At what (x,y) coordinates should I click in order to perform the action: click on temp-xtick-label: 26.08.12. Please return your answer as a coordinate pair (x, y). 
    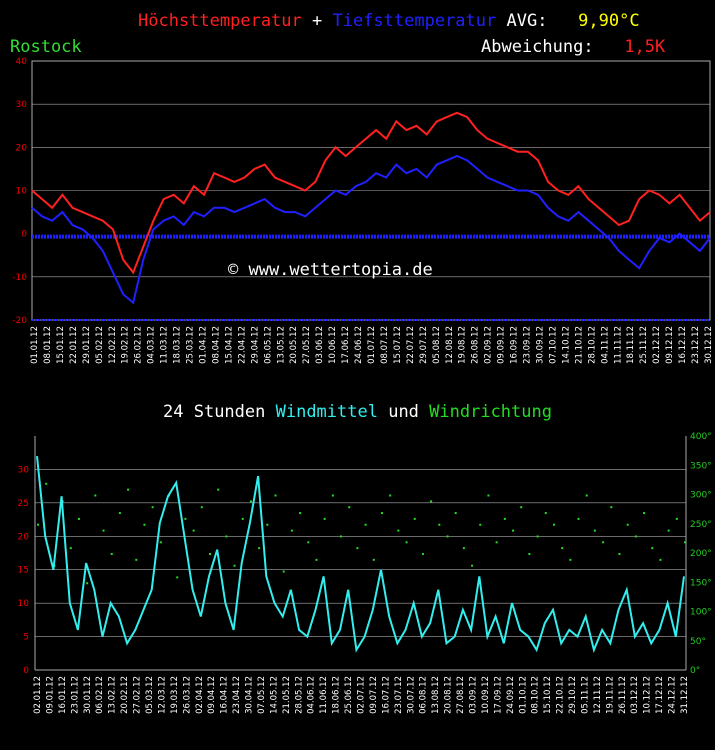
    Looking at the image, I should click on (476, 345).